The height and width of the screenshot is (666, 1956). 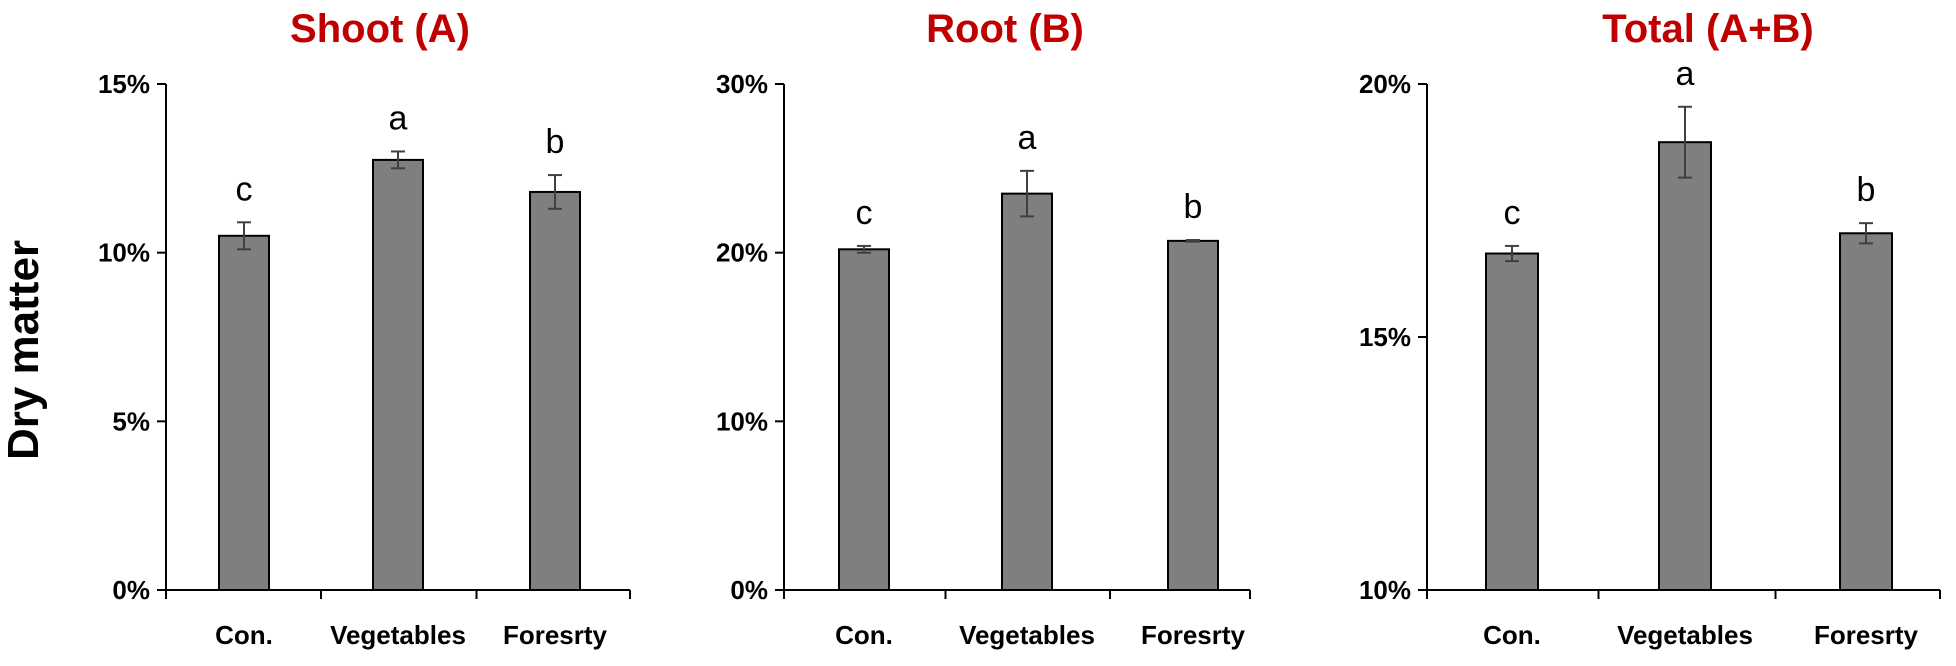 I want to click on y-axis-label: Dry matter, so click(x=24, y=350).